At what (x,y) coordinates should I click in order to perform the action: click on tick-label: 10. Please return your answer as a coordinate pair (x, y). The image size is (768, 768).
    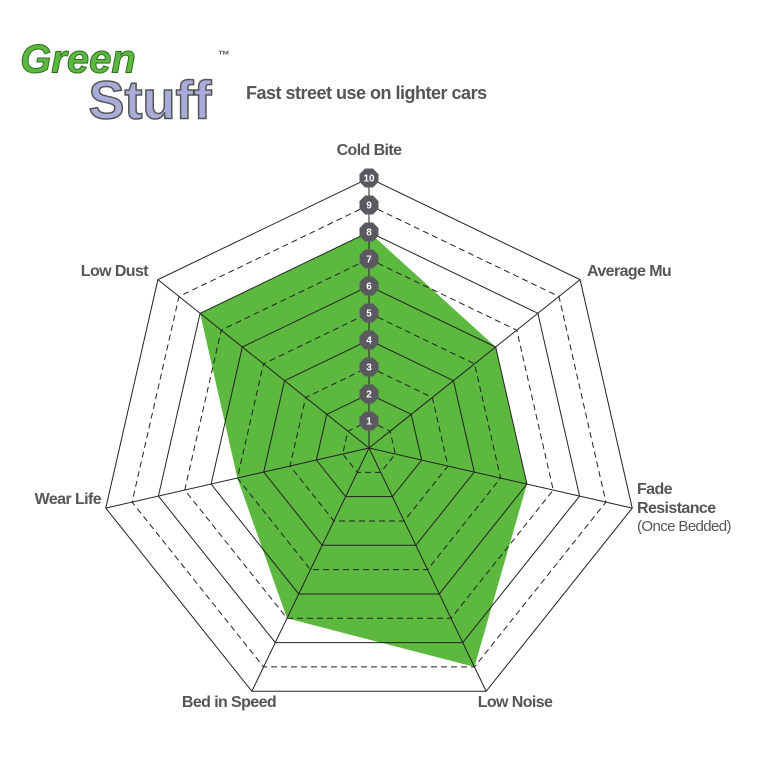
    Looking at the image, I should click on (369, 179).